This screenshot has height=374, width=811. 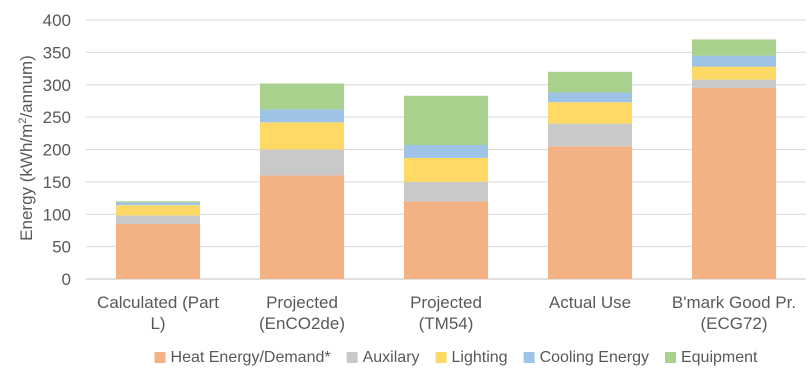 I want to click on y-tick-label: 150, so click(x=57, y=182).